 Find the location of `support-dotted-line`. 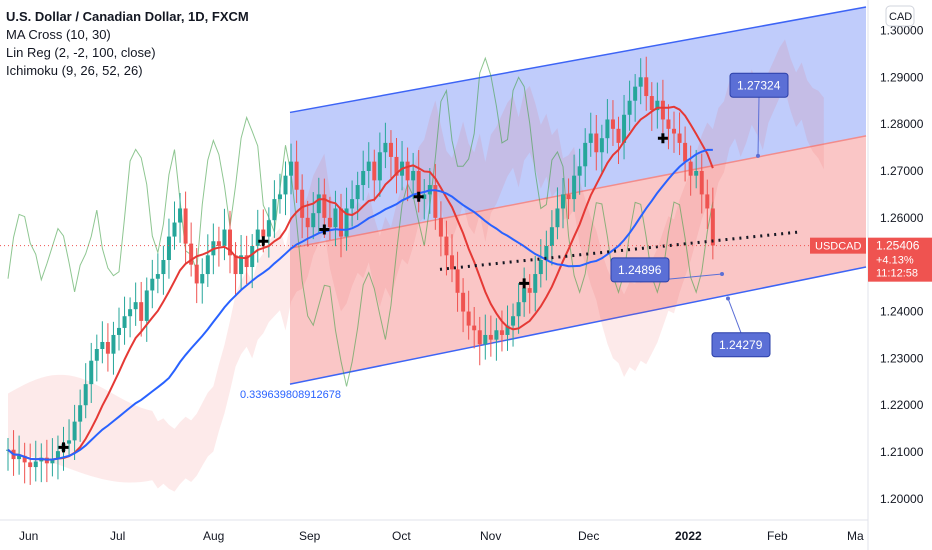

support-dotted-line is located at coordinates (620, 250).